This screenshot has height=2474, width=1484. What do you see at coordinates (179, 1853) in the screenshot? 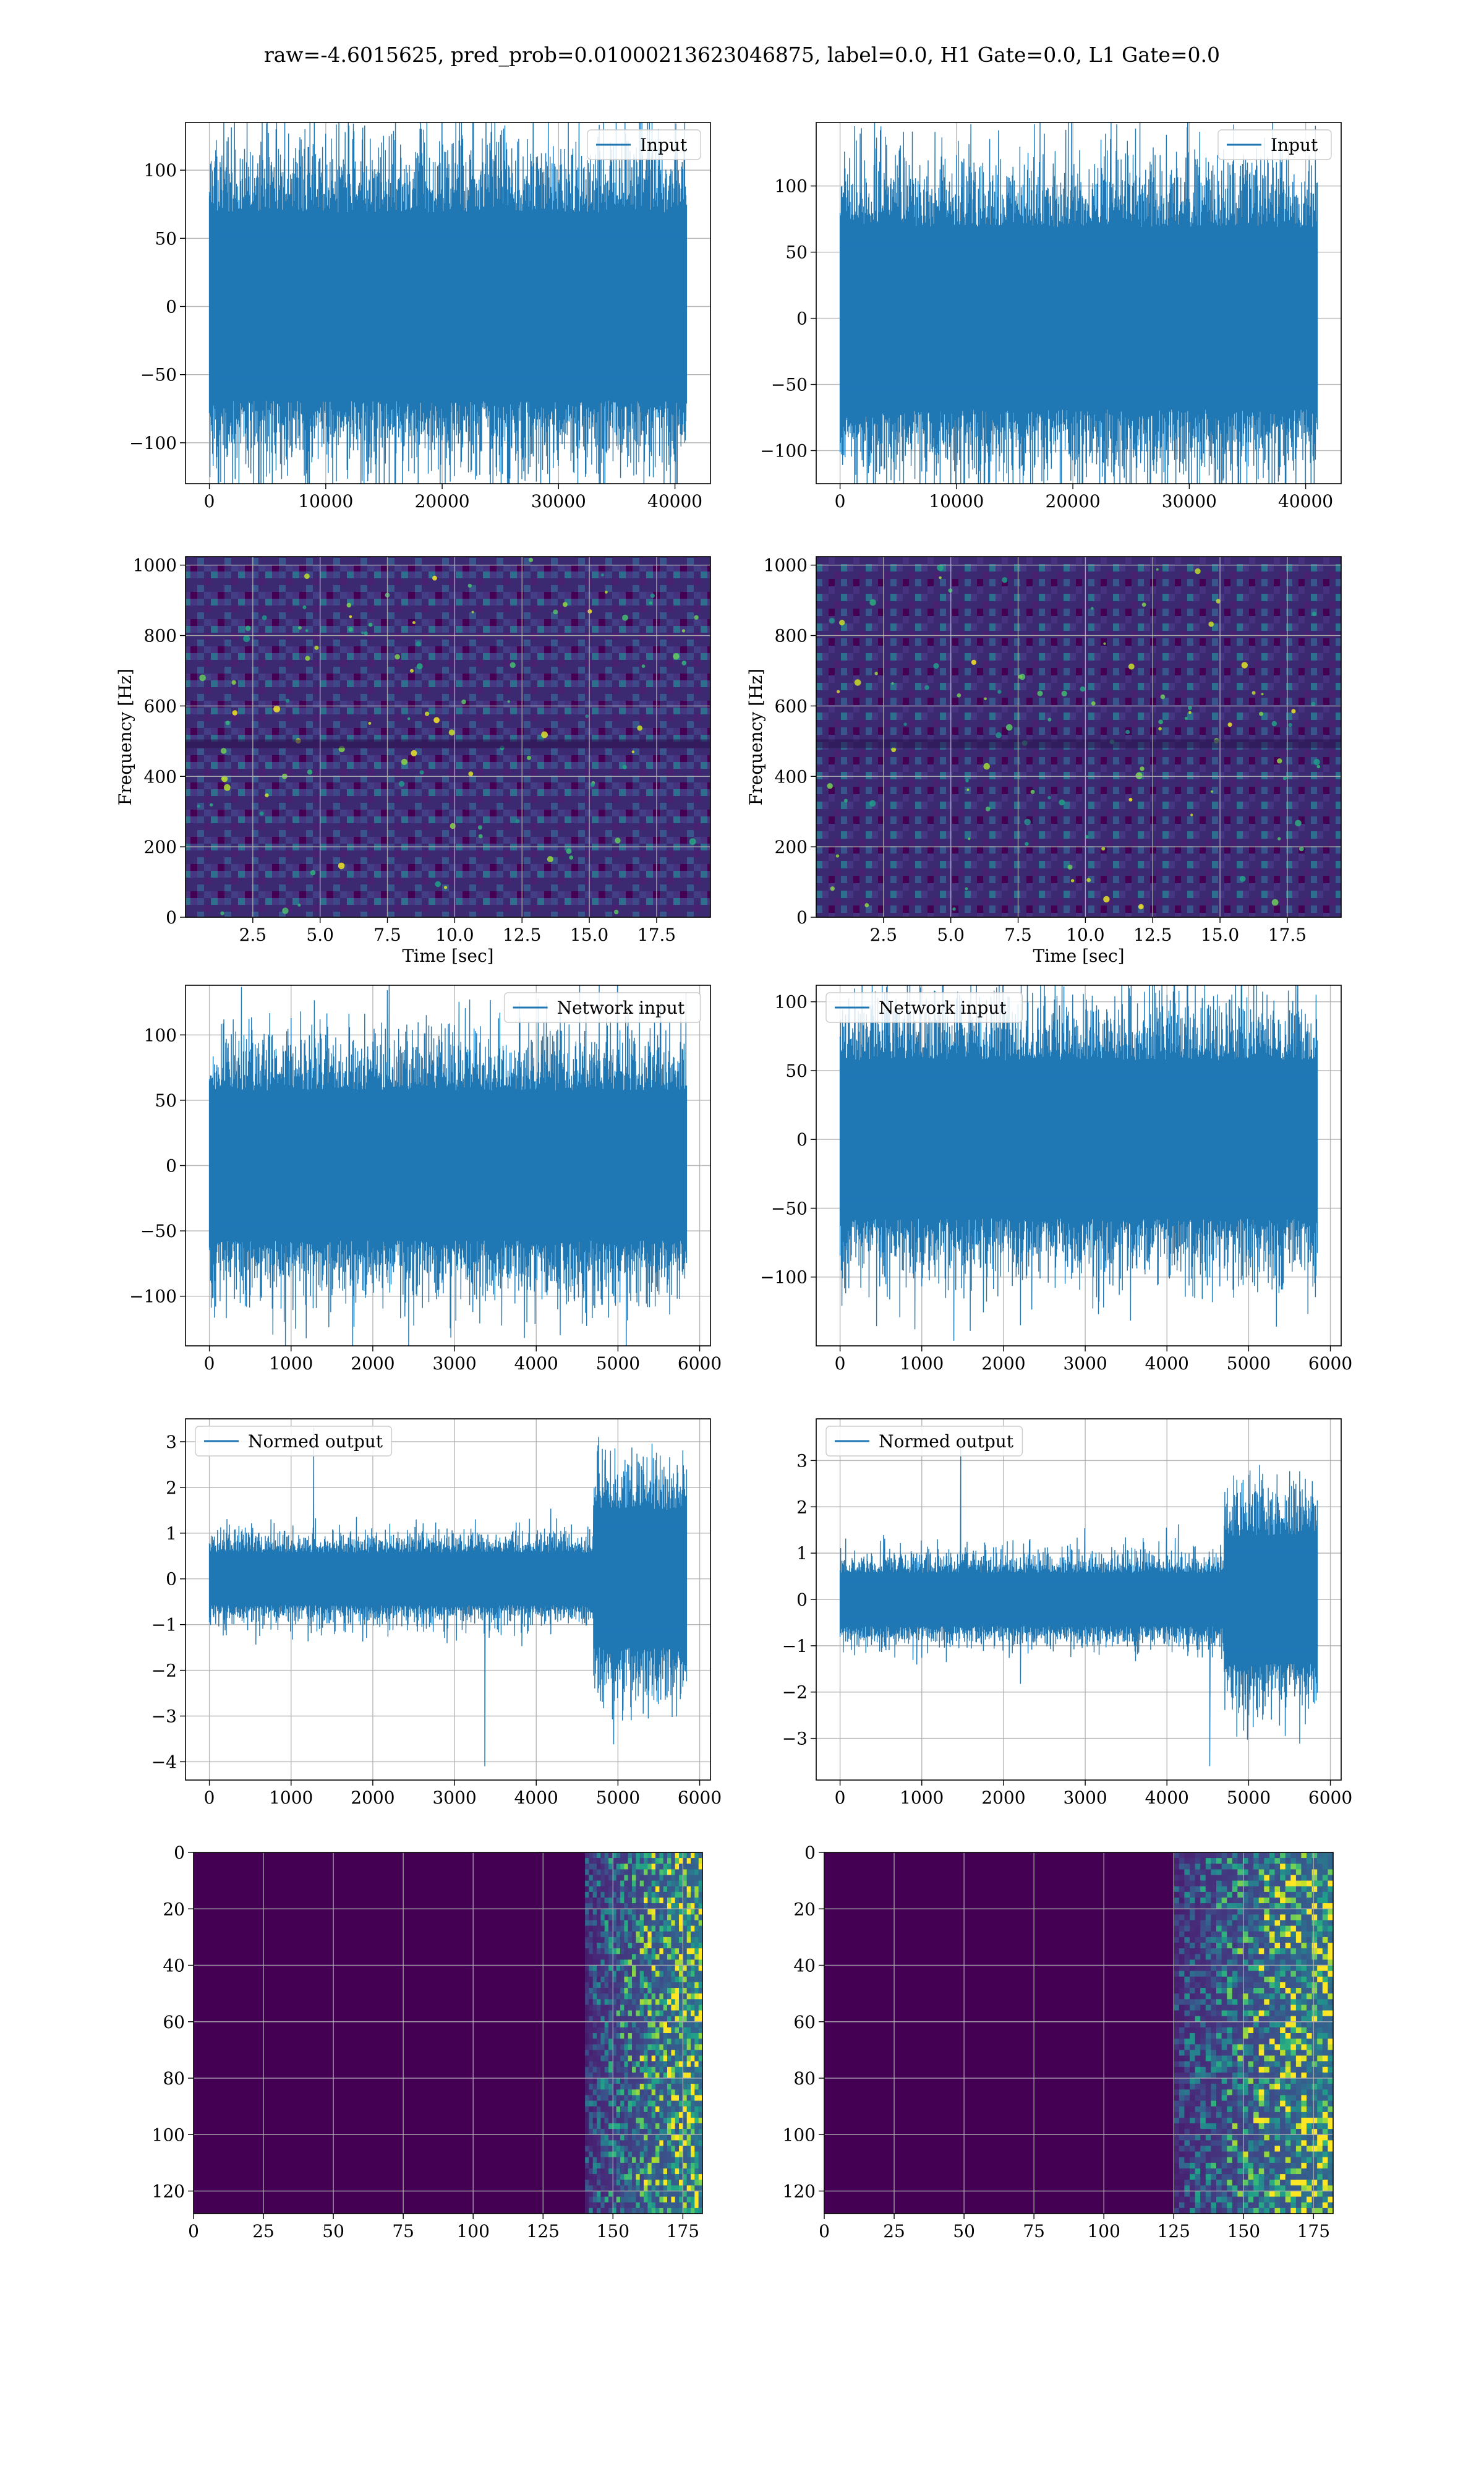
I see `output-map-left-ytick-label: 0` at bounding box center [179, 1853].